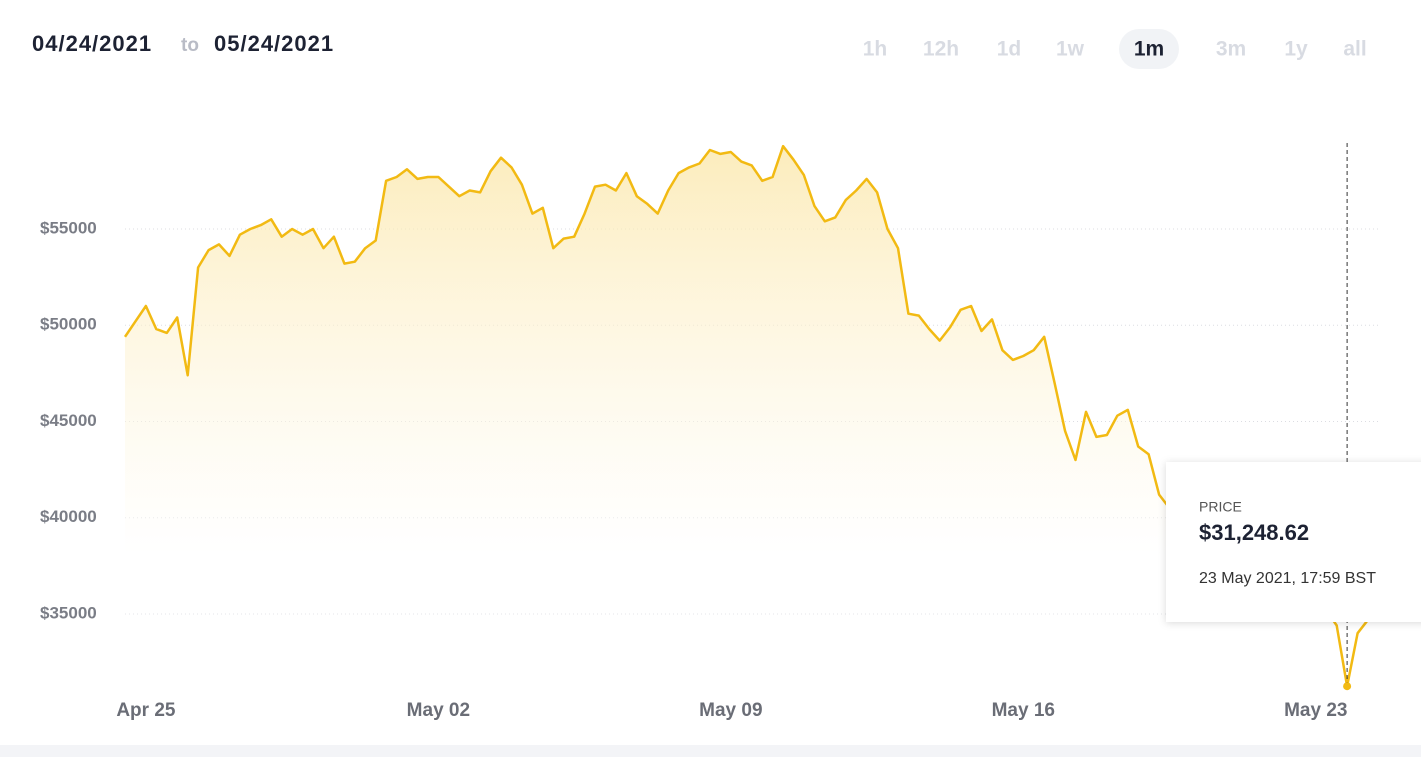 The width and height of the screenshot is (1421, 757). I want to click on x-tick-label: May 23, so click(1315, 710).